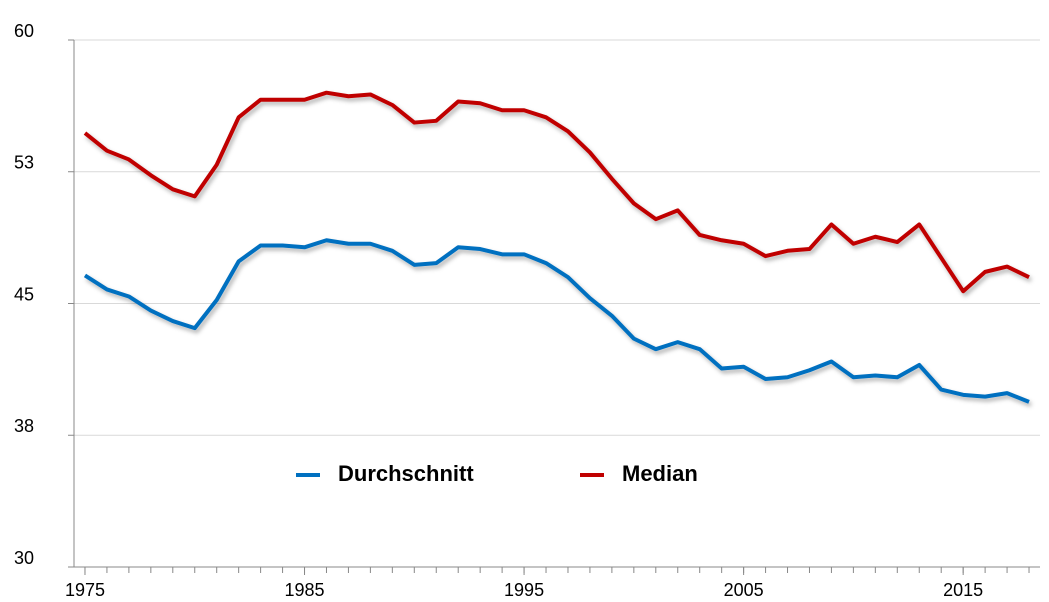 This screenshot has height=602, width=1049. I want to click on x-tick-label: 1985, so click(304, 590).